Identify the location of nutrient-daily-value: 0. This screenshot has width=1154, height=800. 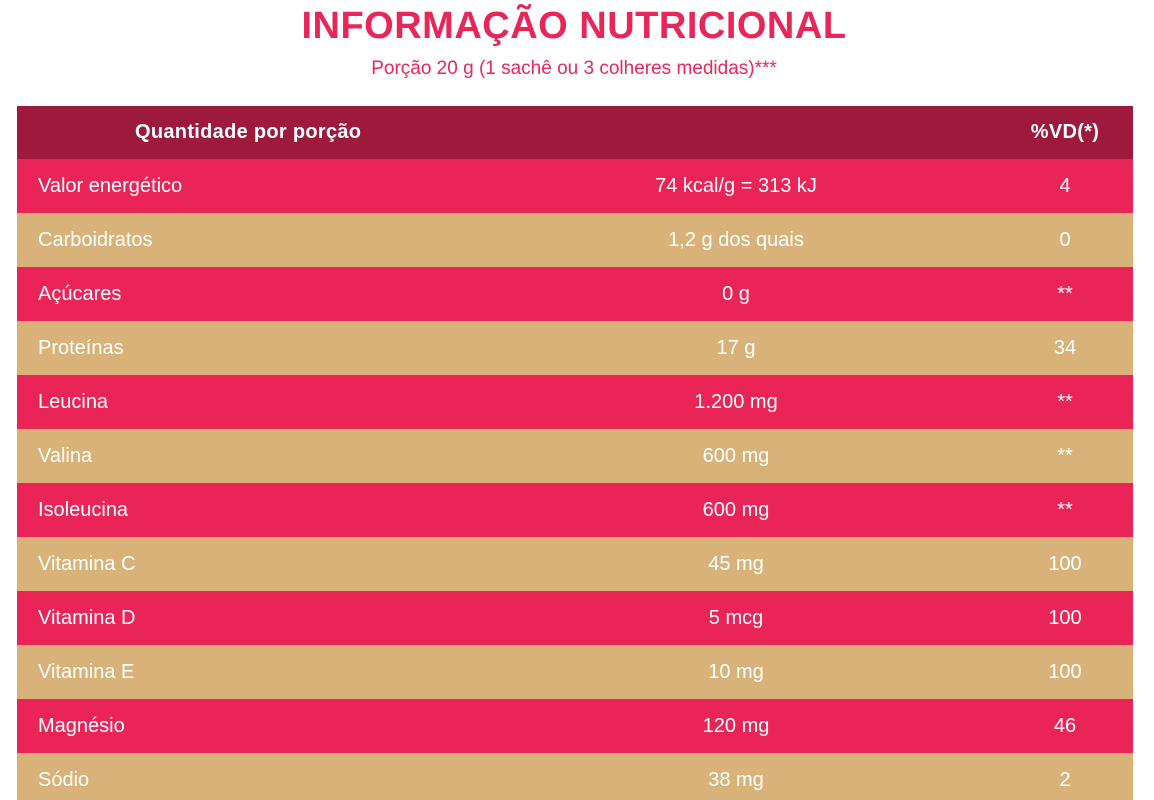
(1065, 239).